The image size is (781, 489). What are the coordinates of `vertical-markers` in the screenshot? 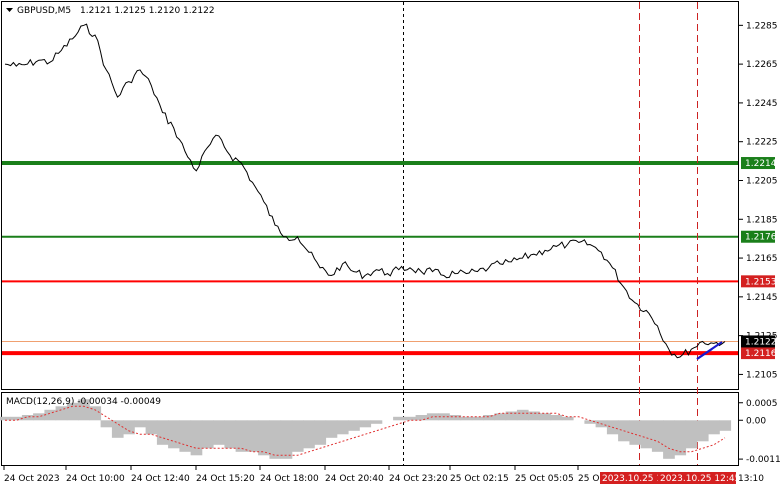 It's located at (668, 233).